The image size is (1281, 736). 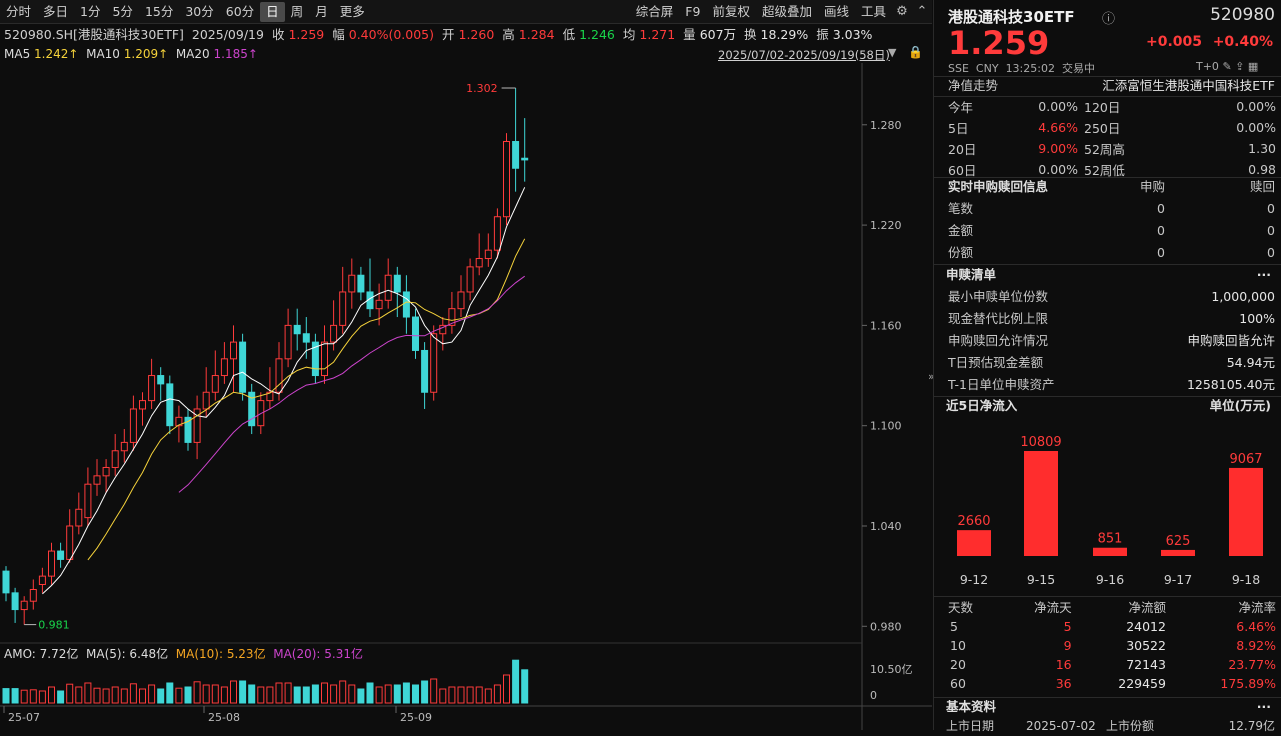 I want to click on t0-label: T+0, so click(x=1207, y=66).